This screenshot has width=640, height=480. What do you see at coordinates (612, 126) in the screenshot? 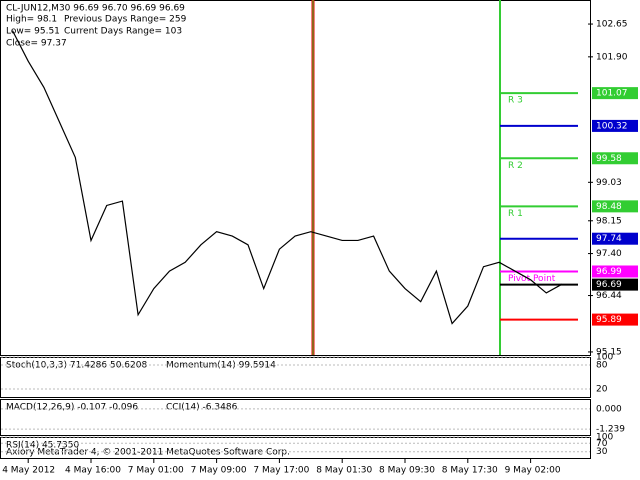
I see `level-label: 100.32` at bounding box center [612, 126].